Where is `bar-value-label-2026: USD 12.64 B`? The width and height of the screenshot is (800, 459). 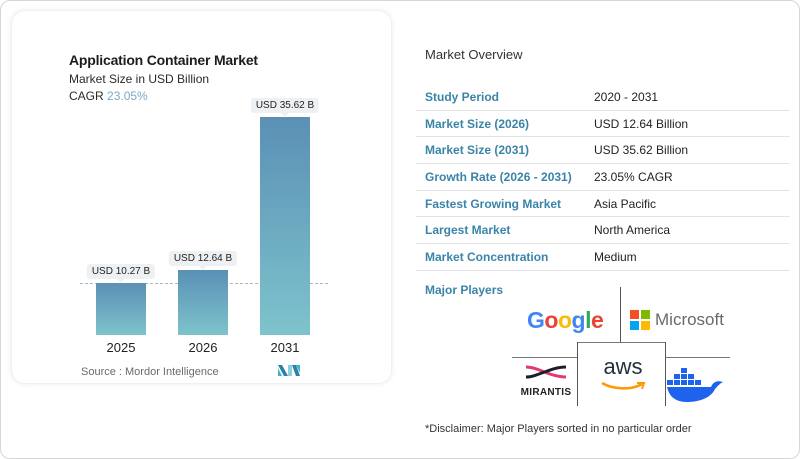
bar-value-label-2026: USD 12.64 B is located at coordinates (203, 260).